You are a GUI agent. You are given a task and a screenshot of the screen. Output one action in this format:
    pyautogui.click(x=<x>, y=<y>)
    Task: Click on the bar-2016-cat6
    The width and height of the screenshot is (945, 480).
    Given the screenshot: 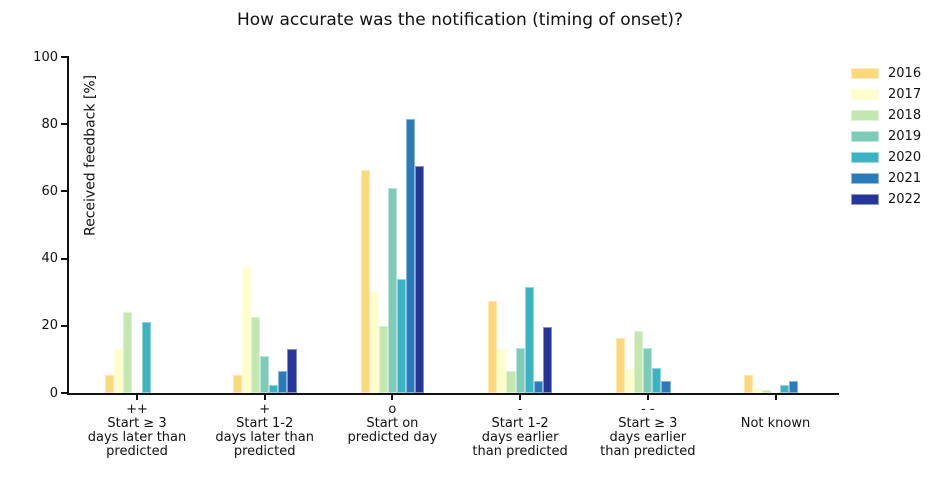 What is the action you would take?
    pyautogui.click(x=748, y=383)
    